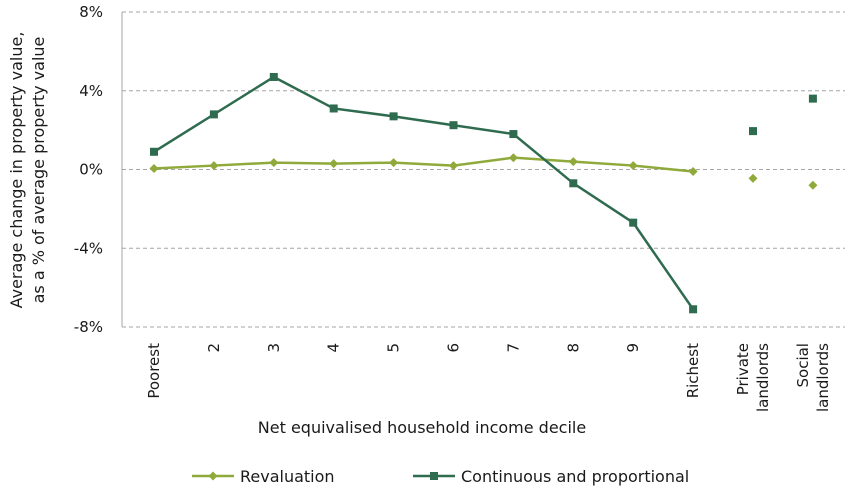  What do you see at coordinates (91, 91) in the screenshot?
I see `y-tick-label: 4%` at bounding box center [91, 91].